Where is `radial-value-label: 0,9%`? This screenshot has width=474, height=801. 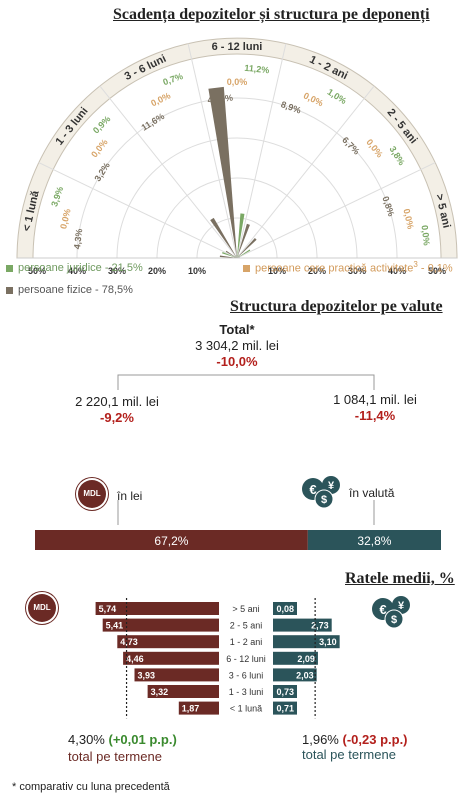
radial-value-label: 0,9% is located at coordinates (102, 125).